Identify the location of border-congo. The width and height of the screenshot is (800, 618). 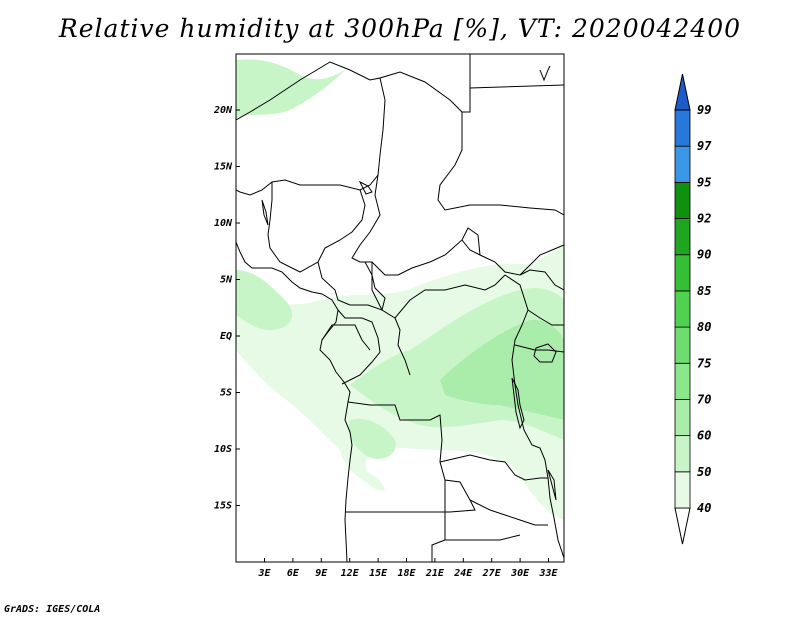
(374, 347).